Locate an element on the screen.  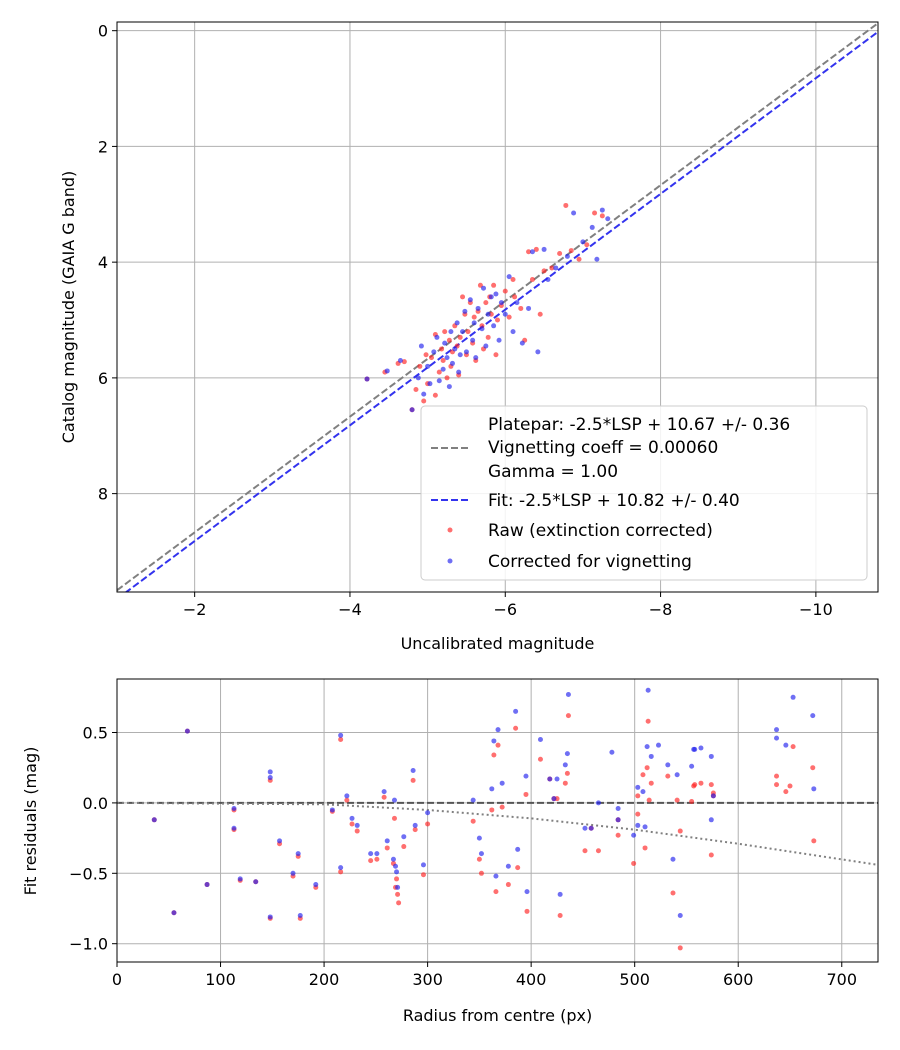
x-tick-label: 0 is located at coordinates (117, 979).